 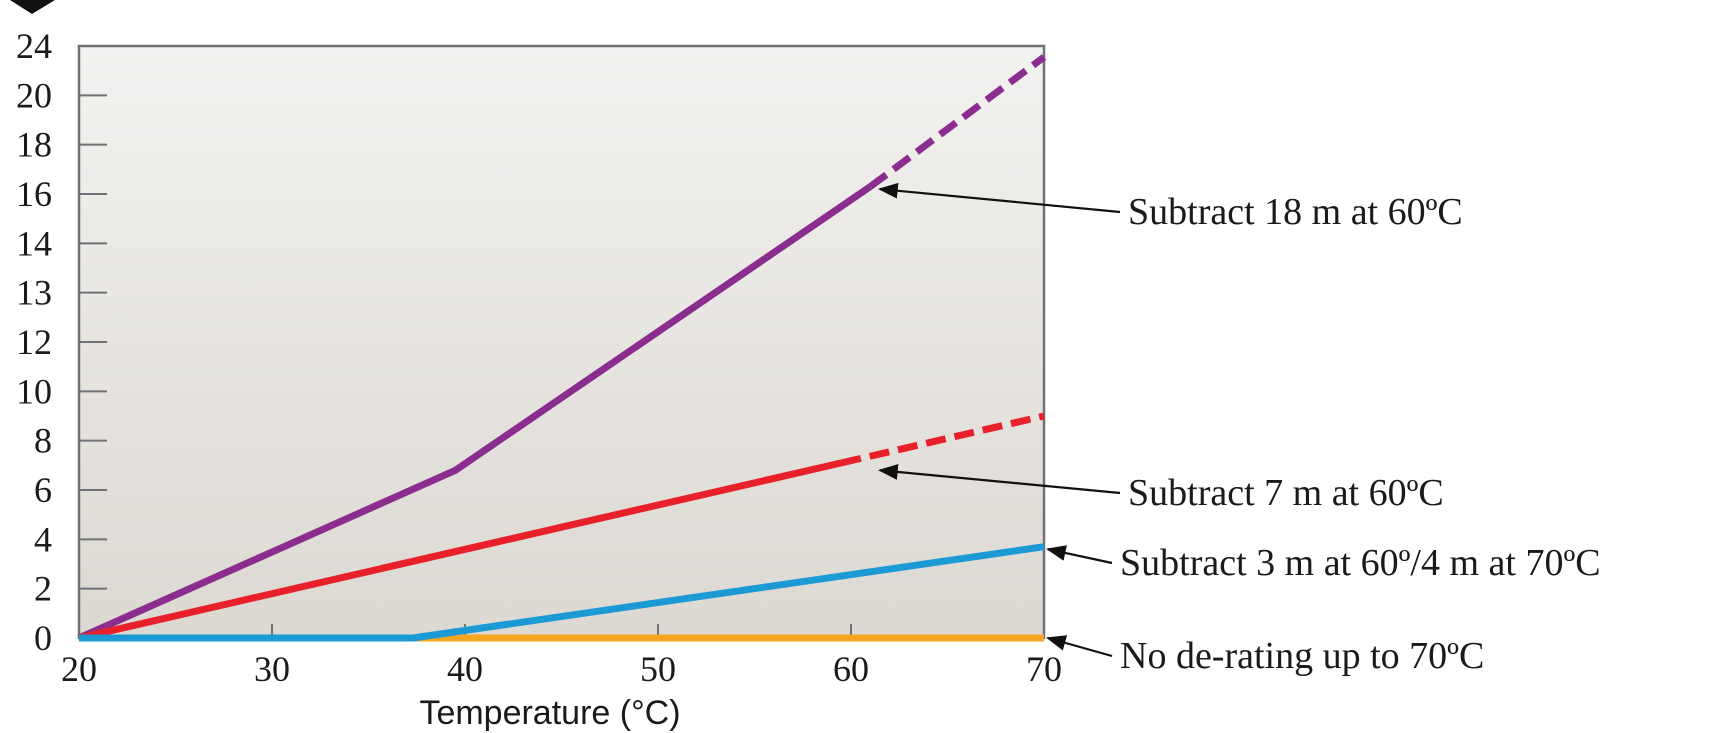 I want to click on y-tick-label: 8, so click(x=43, y=441).